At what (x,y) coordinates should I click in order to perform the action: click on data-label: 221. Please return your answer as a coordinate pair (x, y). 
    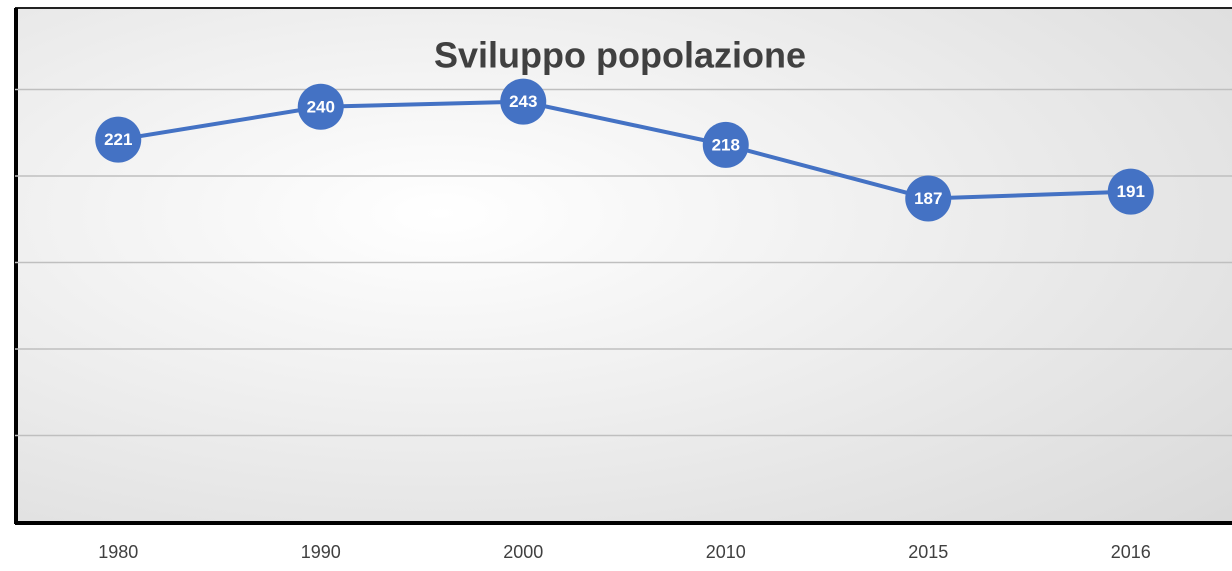
    Looking at the image, I should click on (118, 139).